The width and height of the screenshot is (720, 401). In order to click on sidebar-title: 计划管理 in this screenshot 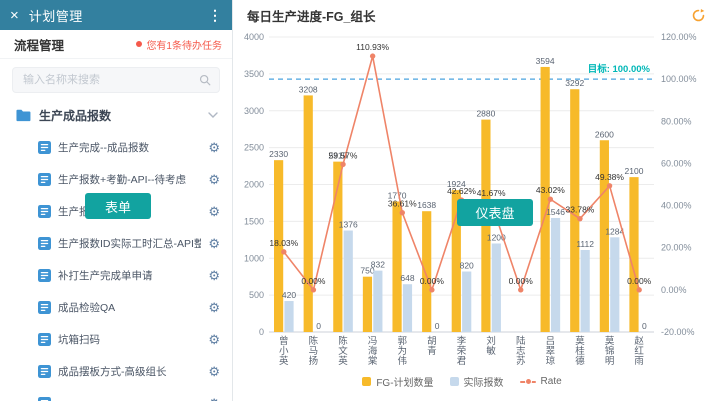, I will do `click(55, 16)`.